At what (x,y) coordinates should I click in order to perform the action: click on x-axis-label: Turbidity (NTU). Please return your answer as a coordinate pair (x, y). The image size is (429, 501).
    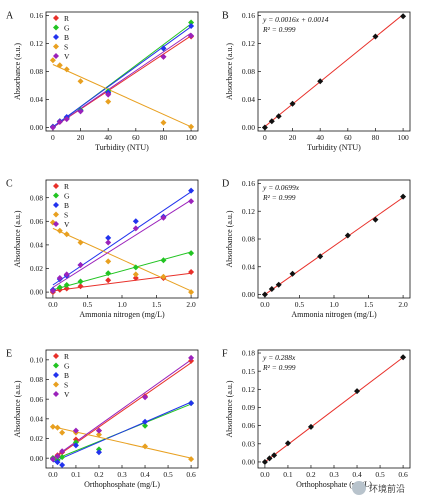
    Looking at the image, I should click on (334, 147).